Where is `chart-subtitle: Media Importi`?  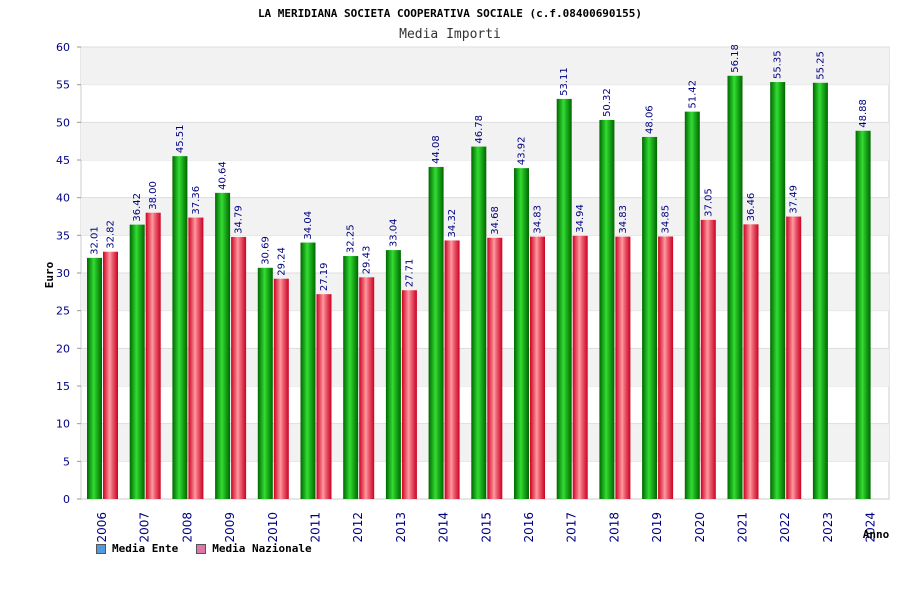
chart-subtitle: Media Importi is located at coordinates (450, 34).